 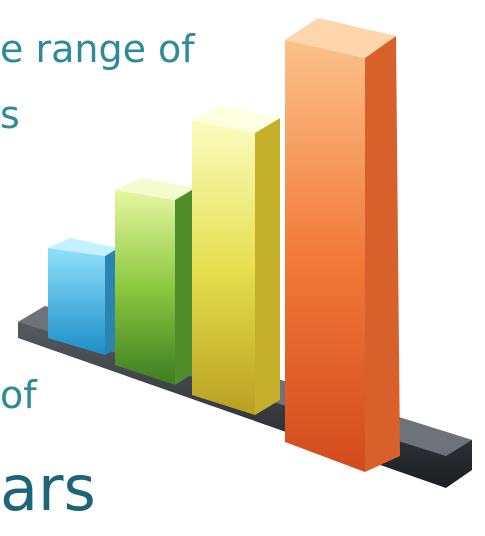 What do you see at coordinates (155, 281) in the screenshot?
I see `bar-green` at bounding box center [155, 281].